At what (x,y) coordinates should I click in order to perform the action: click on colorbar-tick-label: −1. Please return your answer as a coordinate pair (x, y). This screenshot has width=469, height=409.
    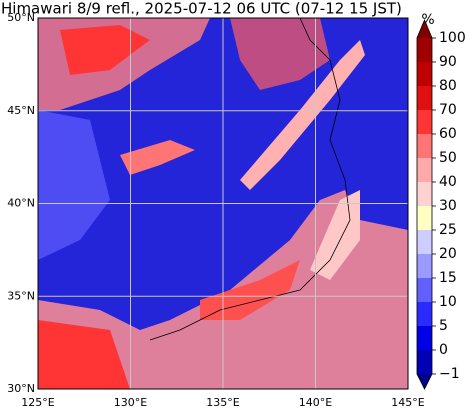
    Looking at the image, I should click on (449, 374).